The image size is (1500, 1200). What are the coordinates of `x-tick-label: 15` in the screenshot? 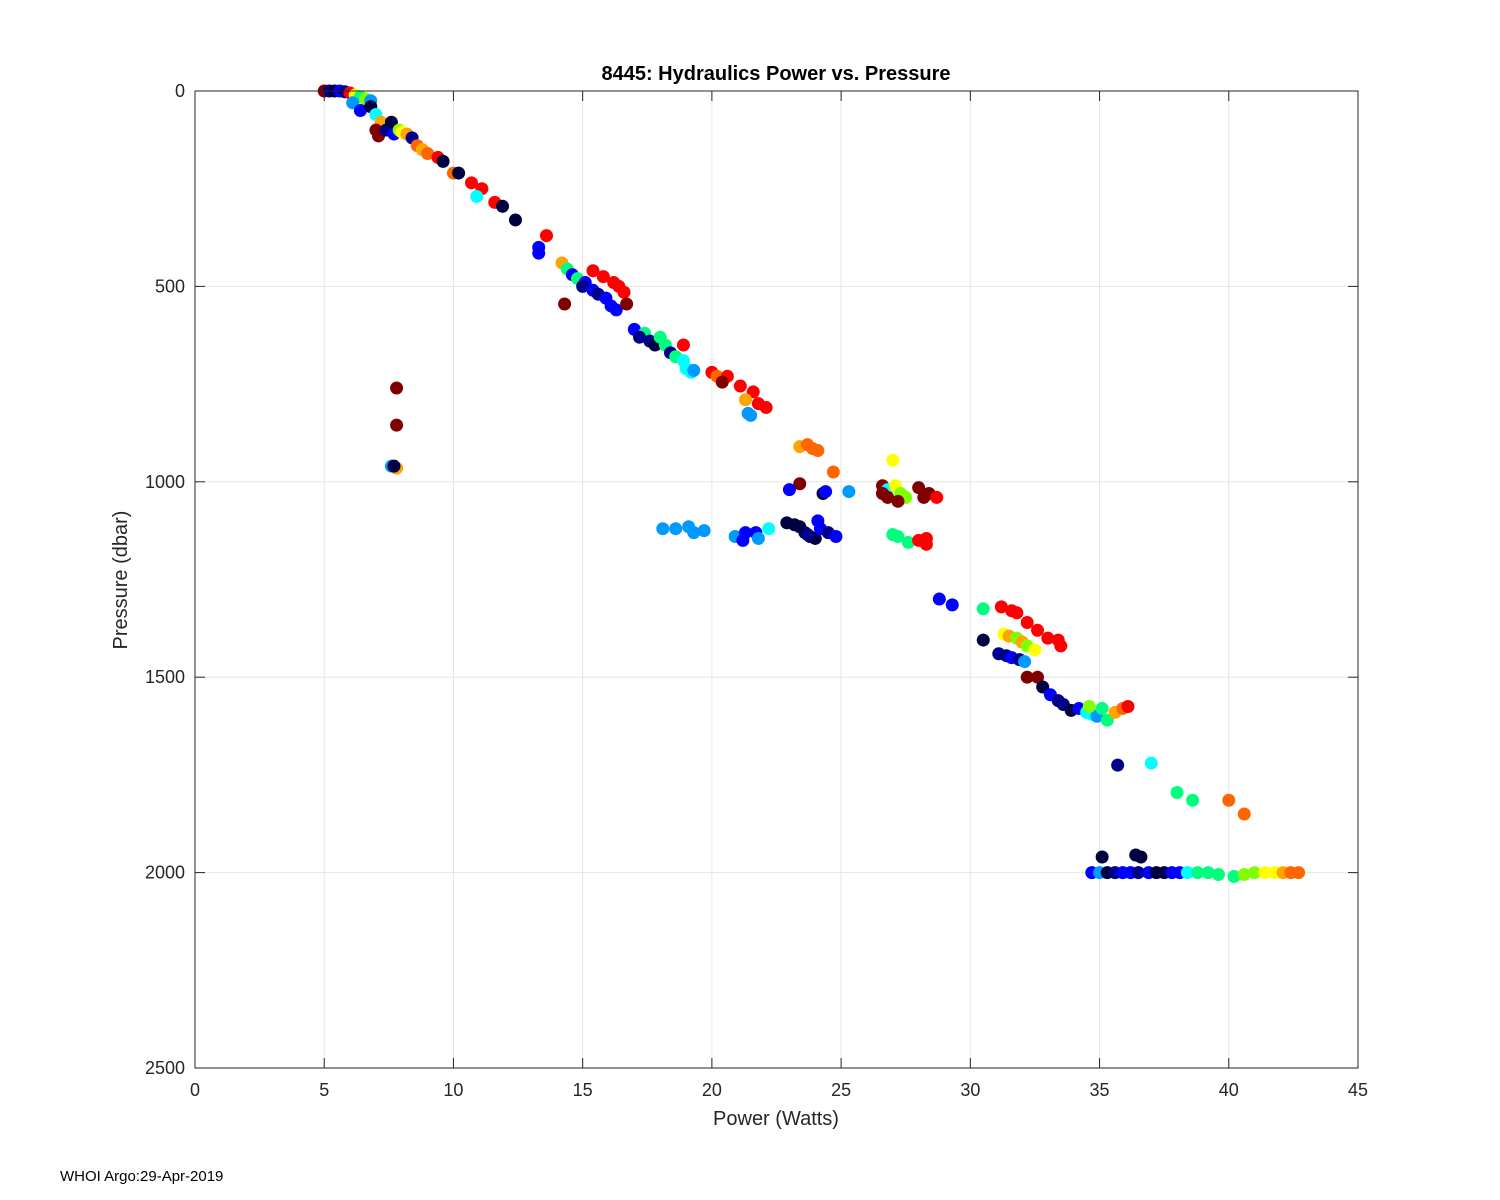 It's located at (583, 1090).